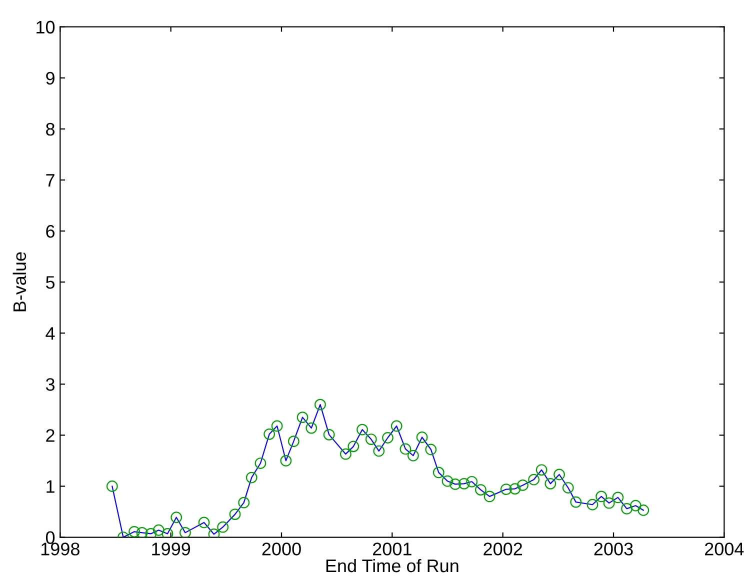  What do you see at coordinates (613, 549) in the screenshot?
I see `x-tick-label: 2003` at bounding box center [613, 549].